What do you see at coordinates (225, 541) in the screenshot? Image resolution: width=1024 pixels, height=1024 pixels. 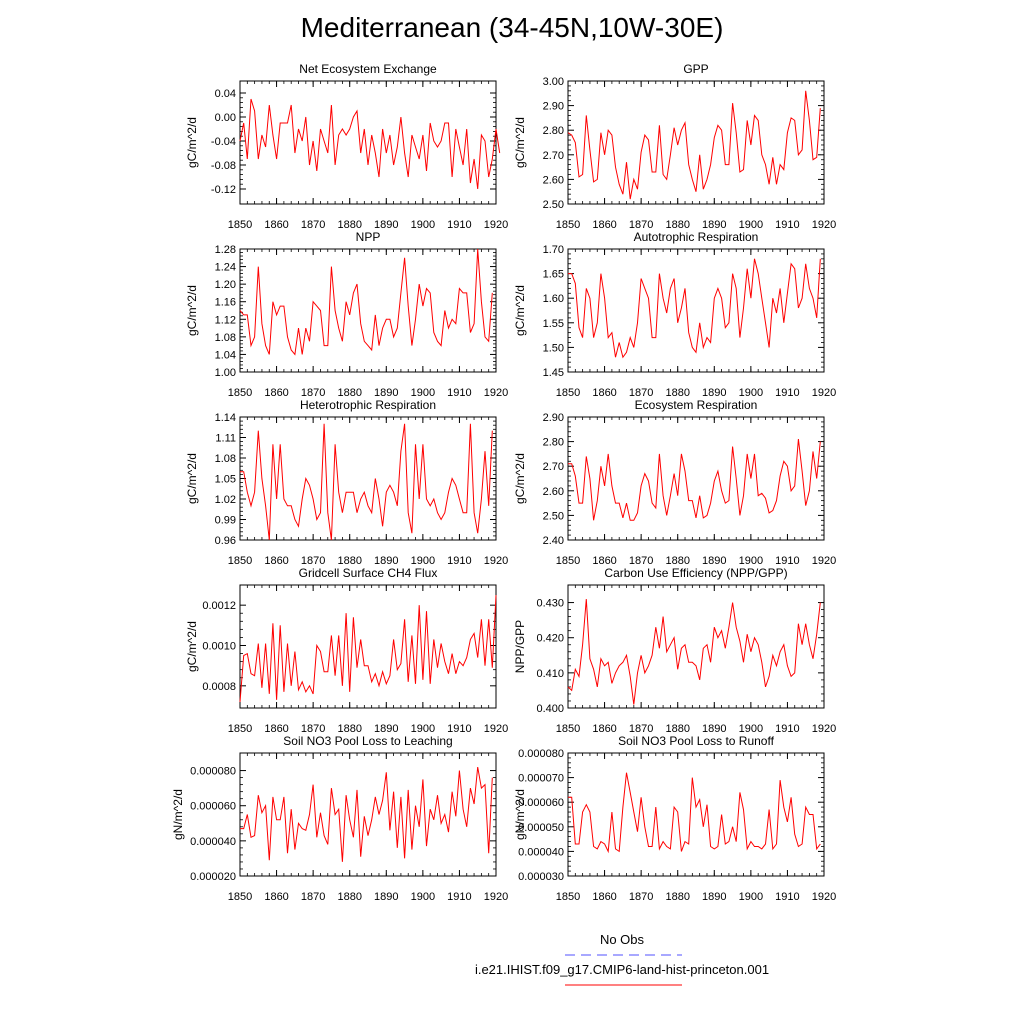 I see `y-tick-label: 0.96` at bounding box center [225, 541].